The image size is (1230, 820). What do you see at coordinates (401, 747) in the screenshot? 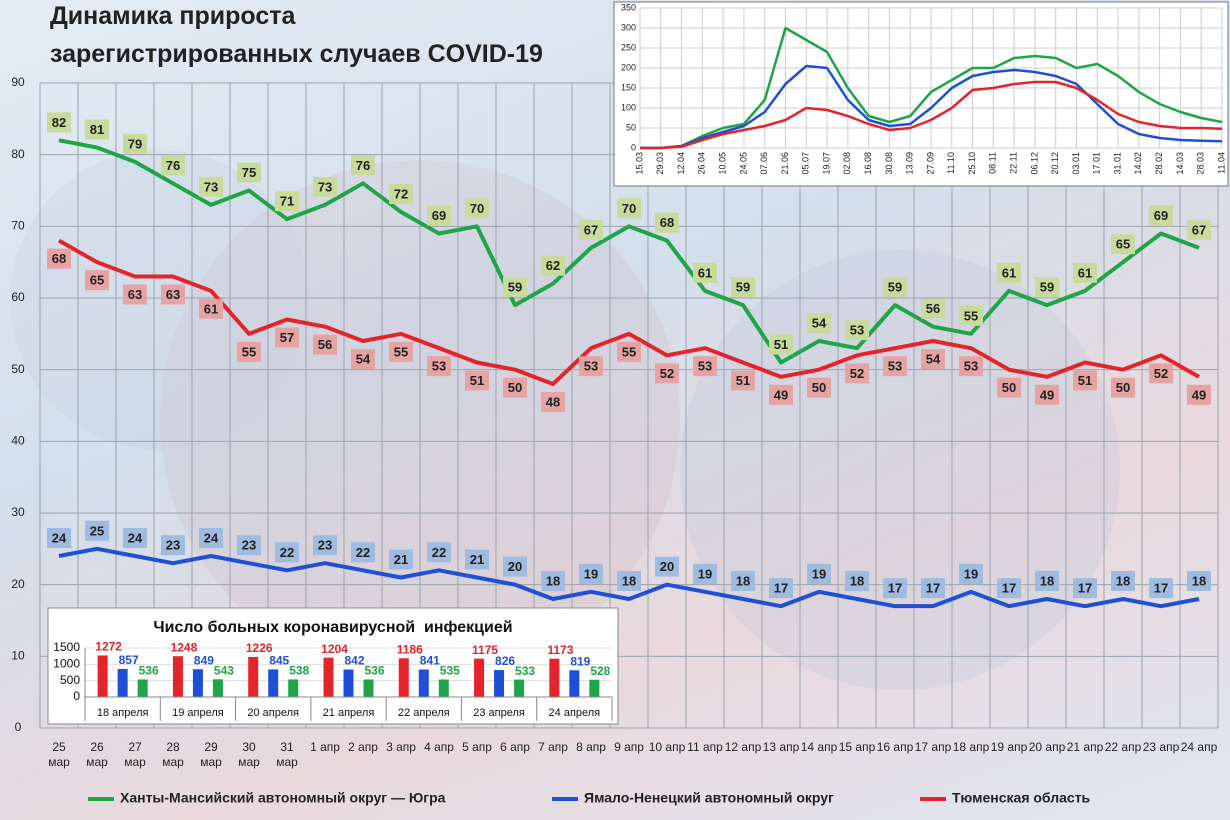
I see `x-tick-label: 3 апр` at bounding box center [401, 747].